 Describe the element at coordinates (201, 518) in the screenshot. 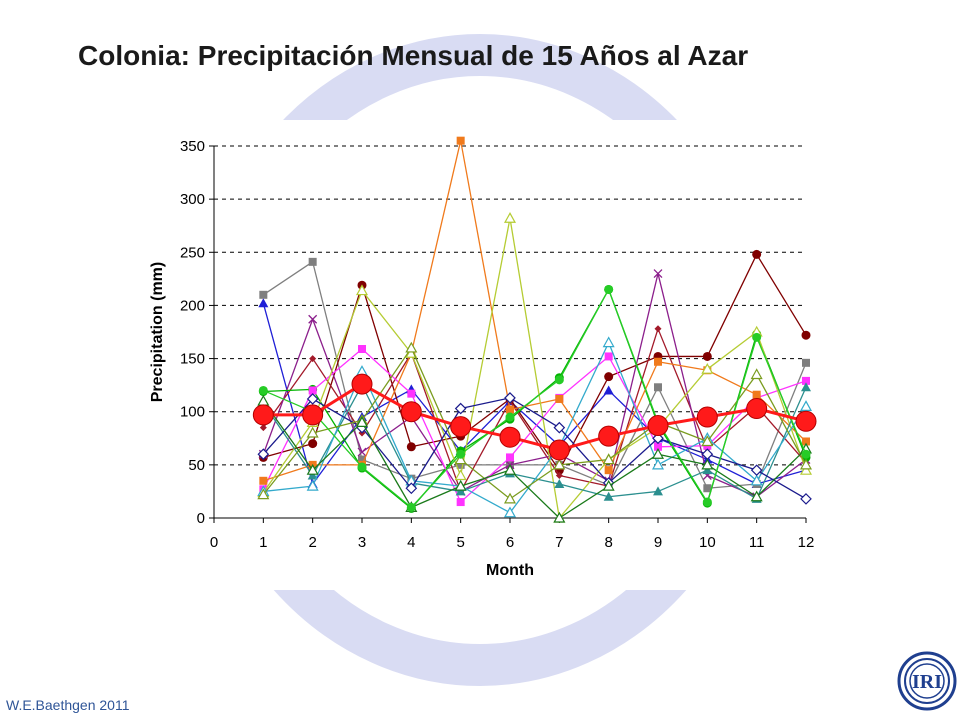

I see `y-tick-label: 0` at that location.